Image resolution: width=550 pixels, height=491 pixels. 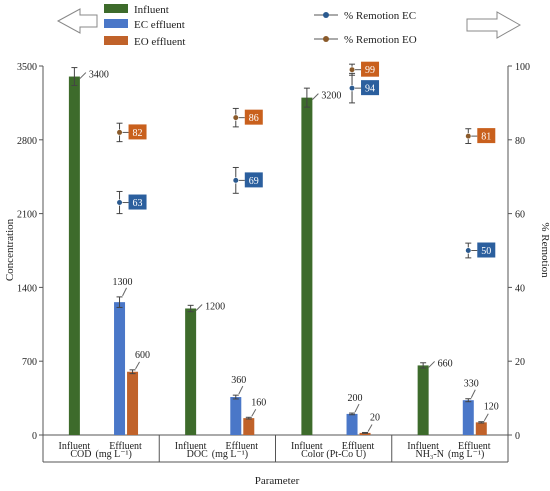 I want to click on group-label: NH₃-N (mg L⁻¹), so click(x=449, y=454).